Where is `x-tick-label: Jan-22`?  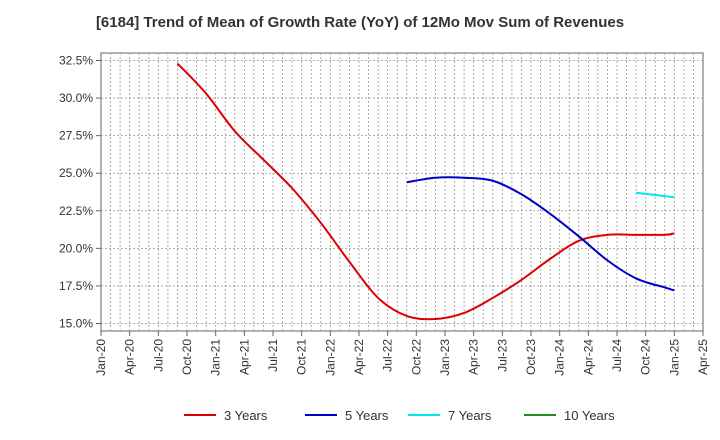
x-tick-label: Jan-22 is located at coordinates (330, 357).